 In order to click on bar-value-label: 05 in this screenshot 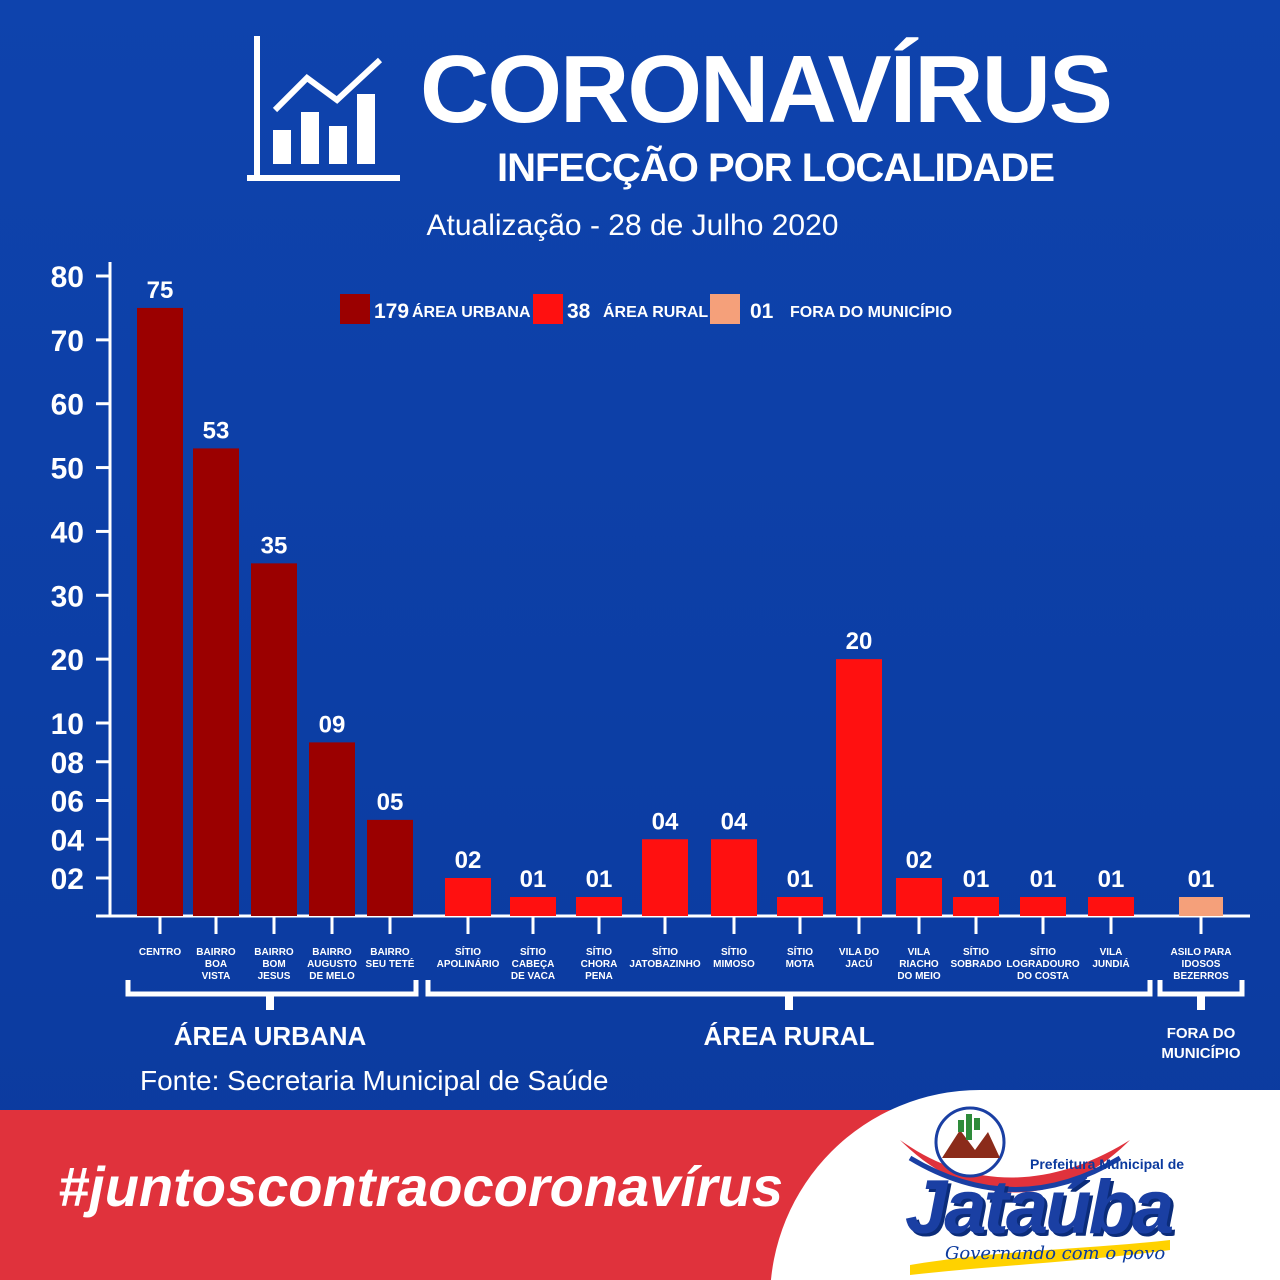, I will do `click(390, 802)`.